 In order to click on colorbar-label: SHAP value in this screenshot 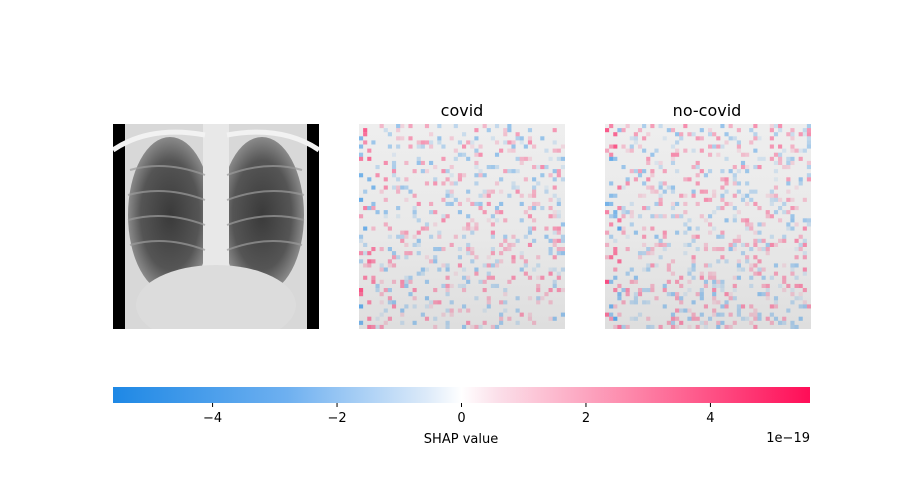, I will do `click(461, 439)`.